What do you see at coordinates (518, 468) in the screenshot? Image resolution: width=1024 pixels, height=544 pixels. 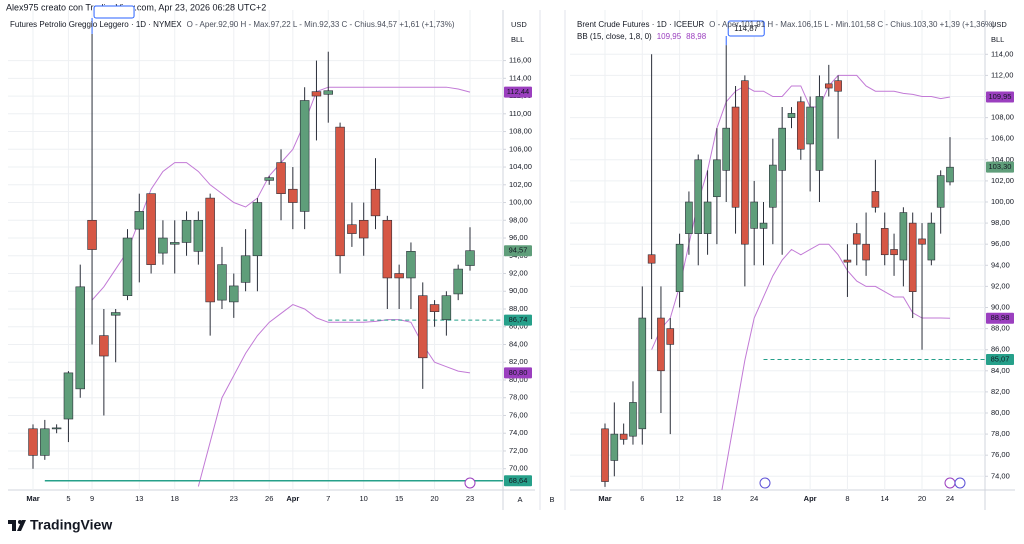 I see `y-tick-label: 70,00` at bounding box center [518, 468].